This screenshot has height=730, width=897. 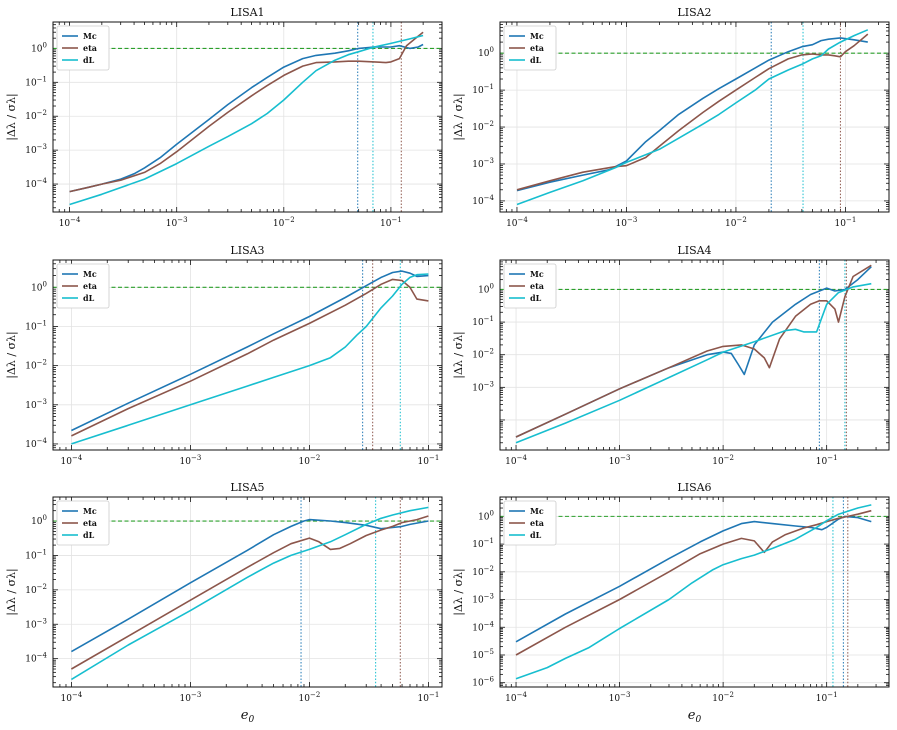 What do you see at coordinates (247, 250) in the screenshot?
I see `panel-title: LISA3` at bounding box center [247, 250].